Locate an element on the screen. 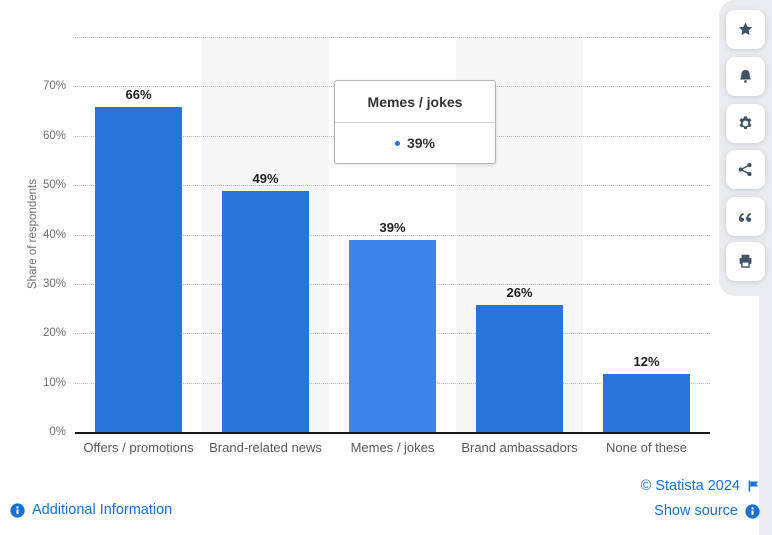  quote-icon is located at coordinates (745, 217).